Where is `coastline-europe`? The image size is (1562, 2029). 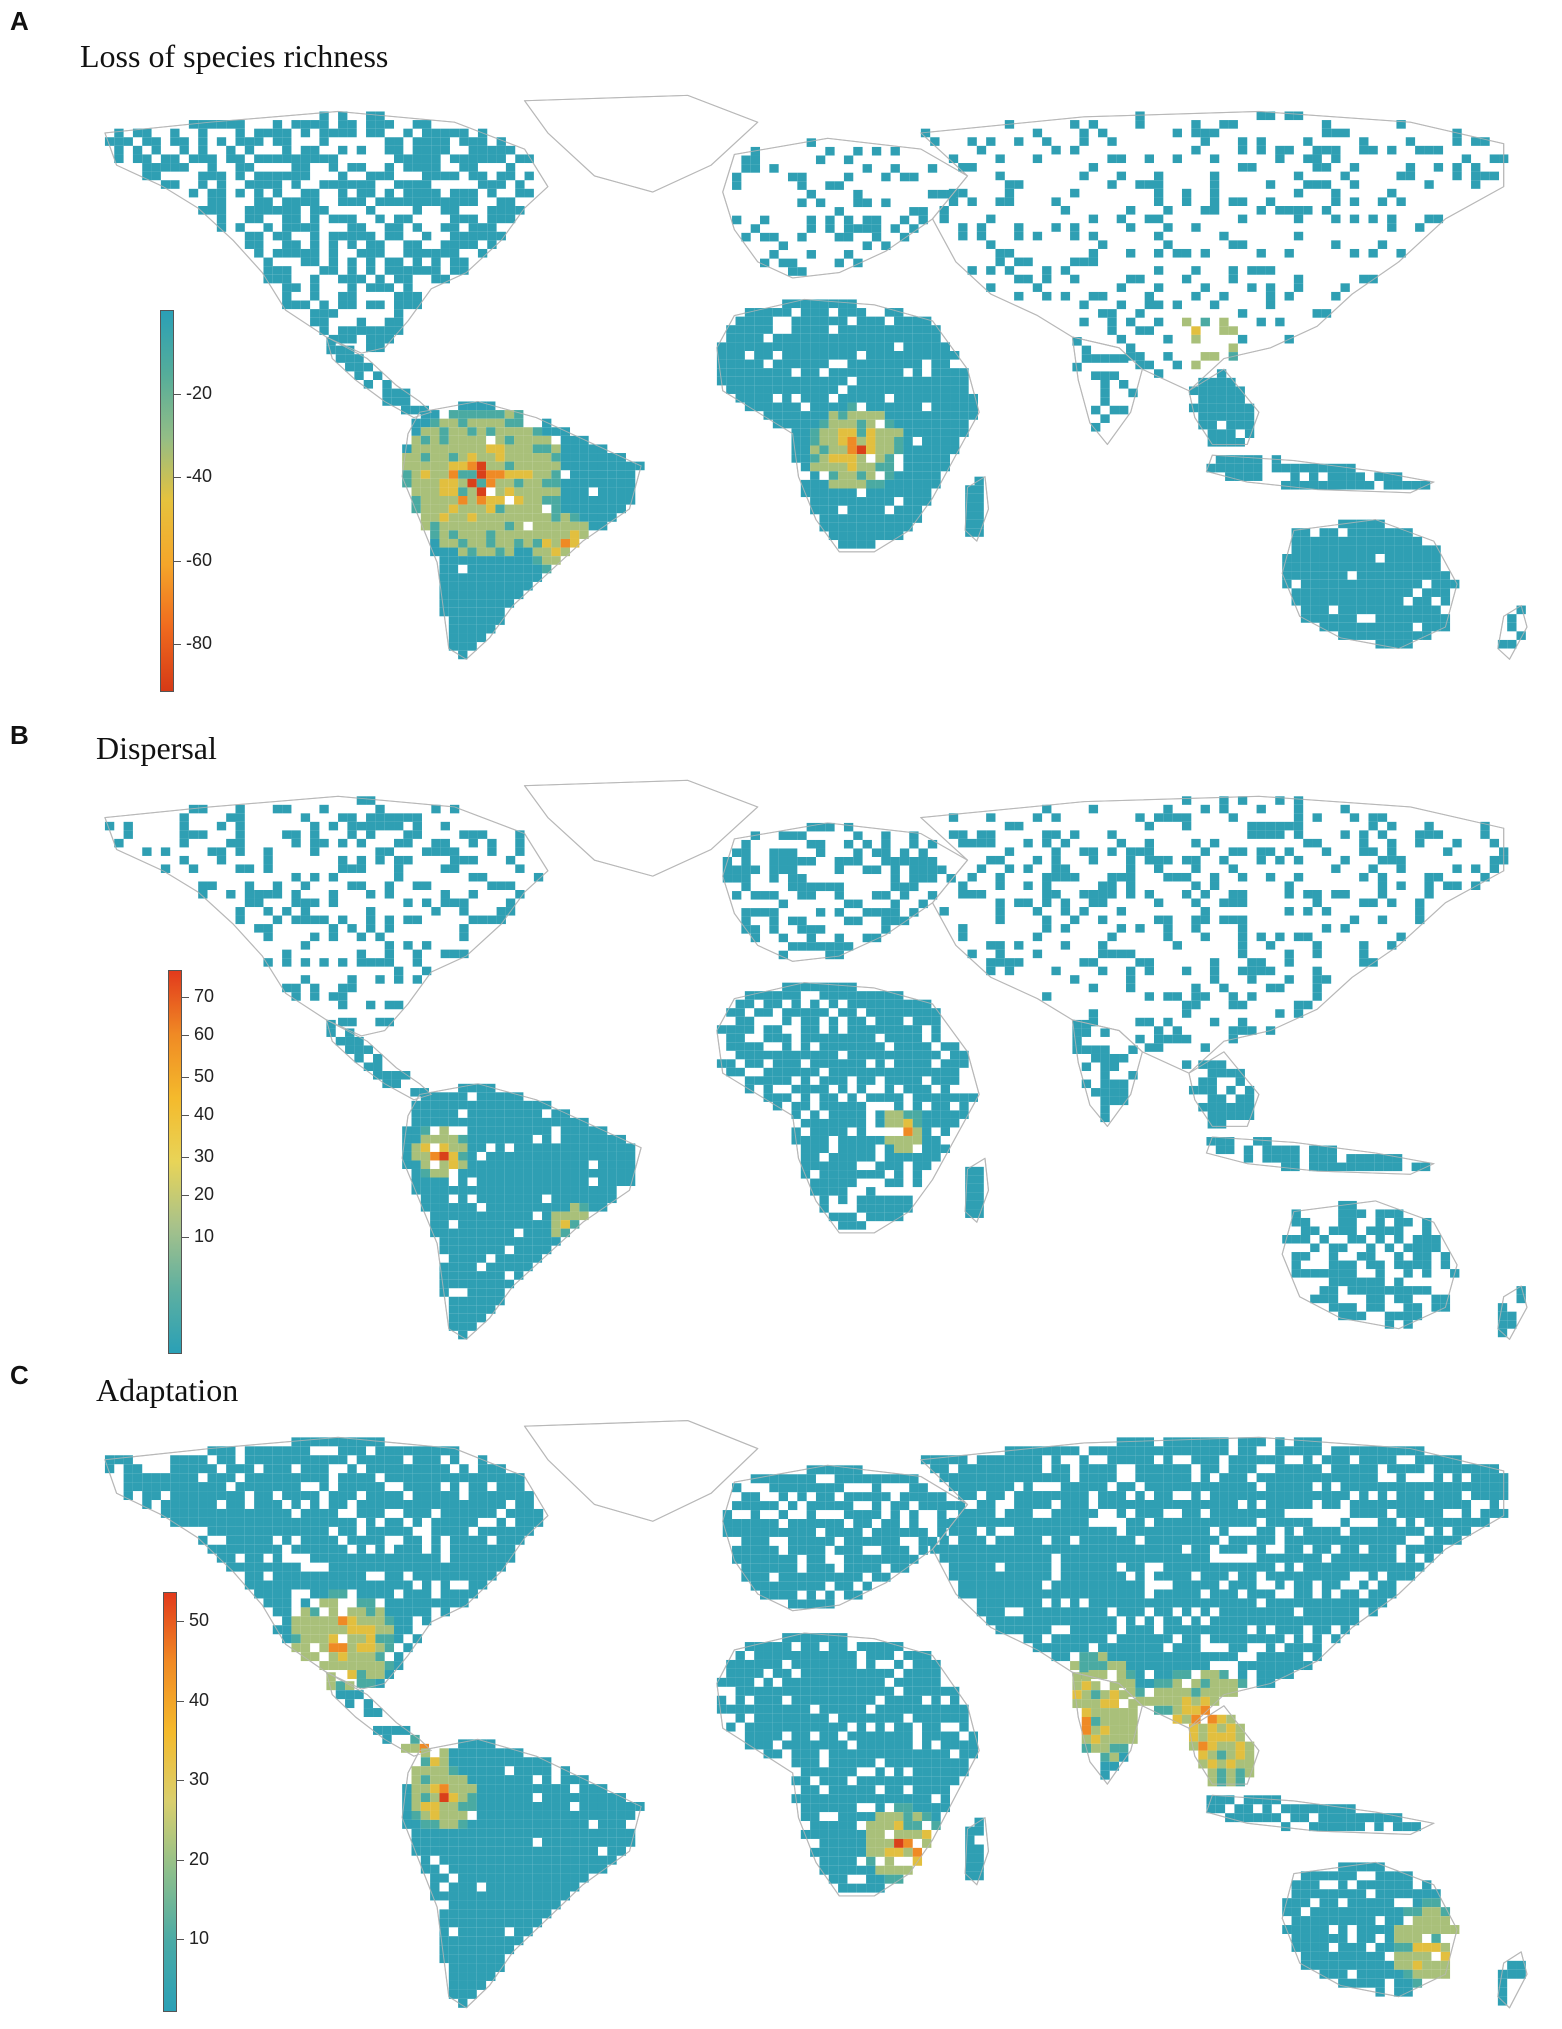
coastline-europe is located at coordinates (845, 208).